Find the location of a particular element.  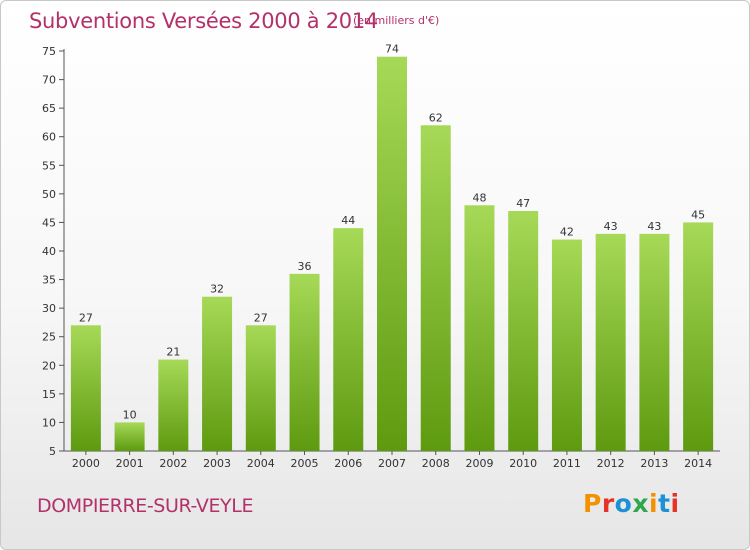

bar-value-label: 44 is located at coordinates (348, 220).